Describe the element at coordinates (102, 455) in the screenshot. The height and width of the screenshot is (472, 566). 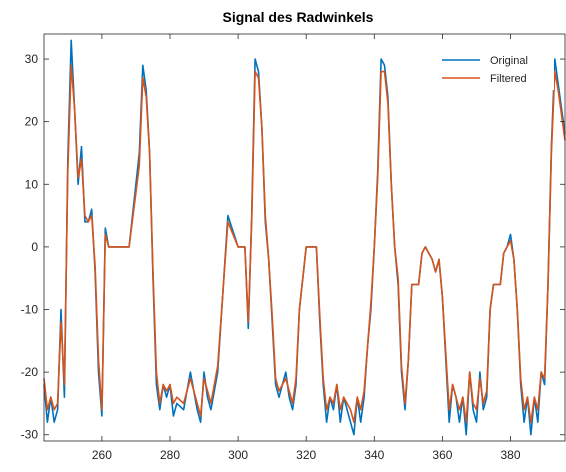
I see `x-tick-label: 260` at that location.